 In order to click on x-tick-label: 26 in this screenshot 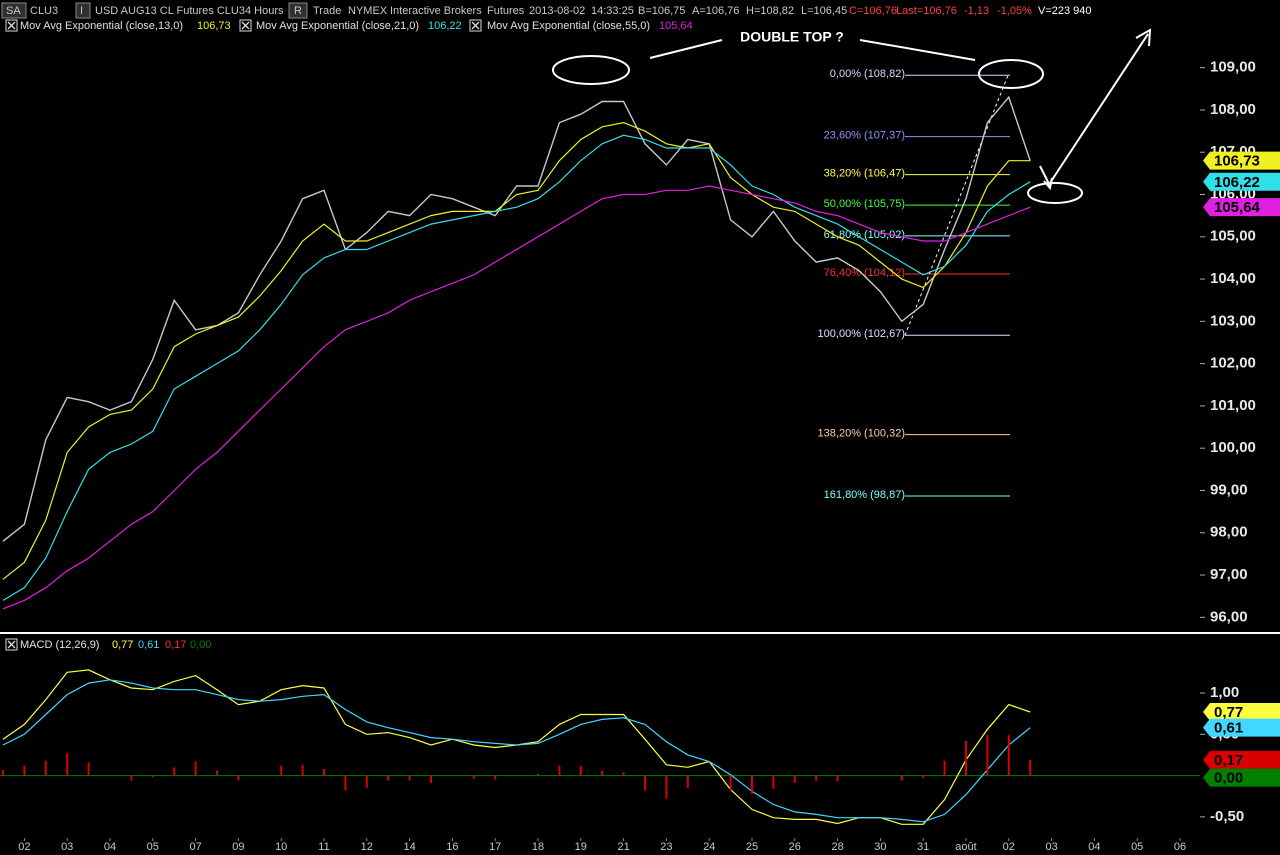, I will do `click(795, 847)`.